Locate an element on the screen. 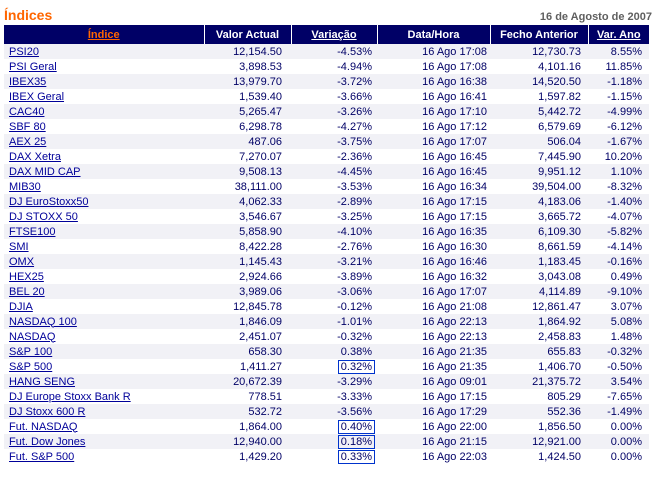 The height and width of the screenshot is (477, 659). index-link: SBF 80 is located at coordinates (27, 126).